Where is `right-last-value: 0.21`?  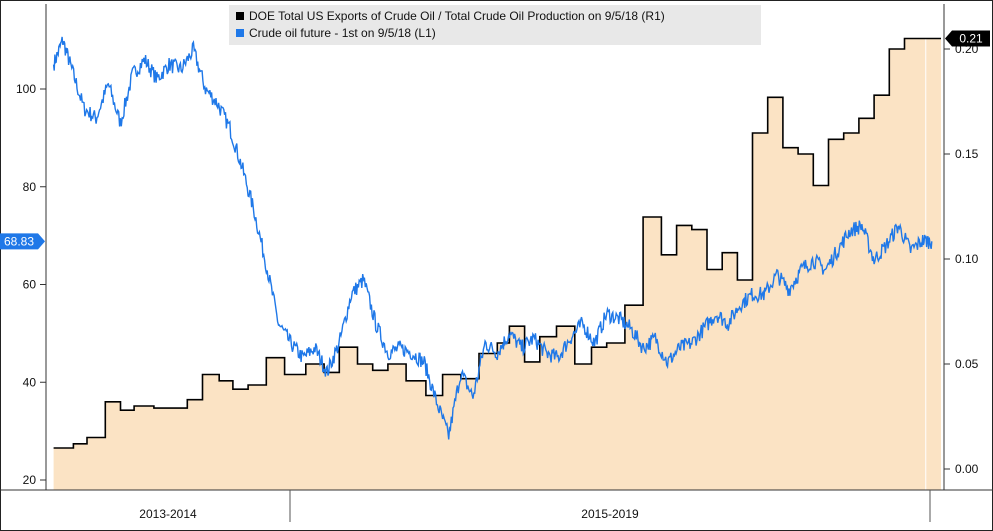 right-last-value: 0.21 is located at coordinates (971, 39).